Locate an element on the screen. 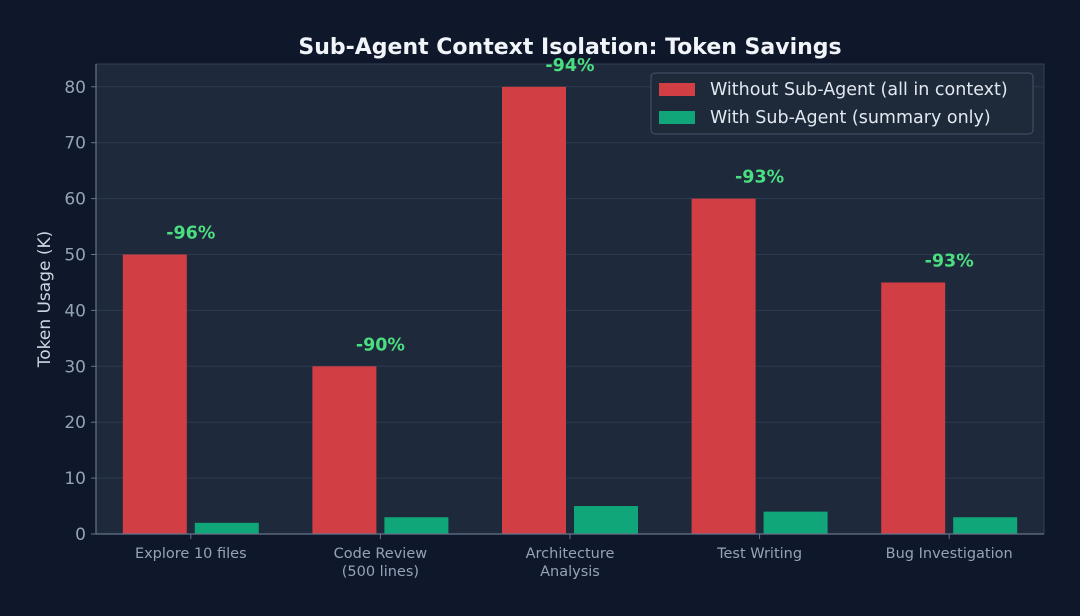 The image size is (1080, 616). y-tick-label: 60 is located at coordinates (75, 200).